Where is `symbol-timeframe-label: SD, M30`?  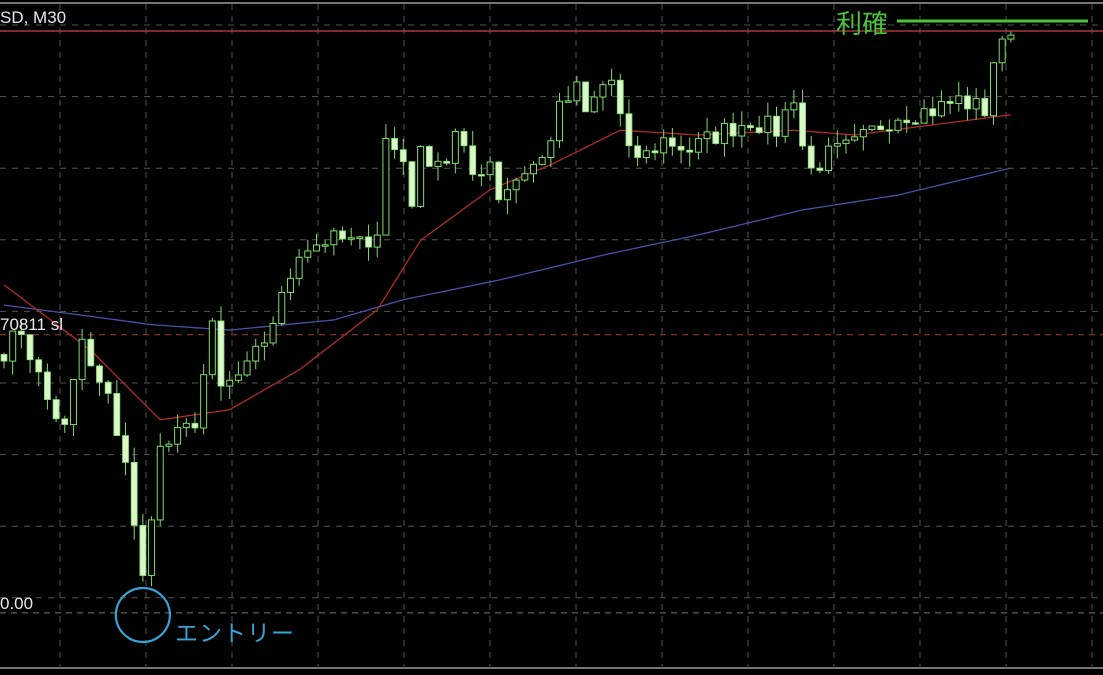
symbol-timeframe-label: SD, M30 is located at coordinates (33, 17).